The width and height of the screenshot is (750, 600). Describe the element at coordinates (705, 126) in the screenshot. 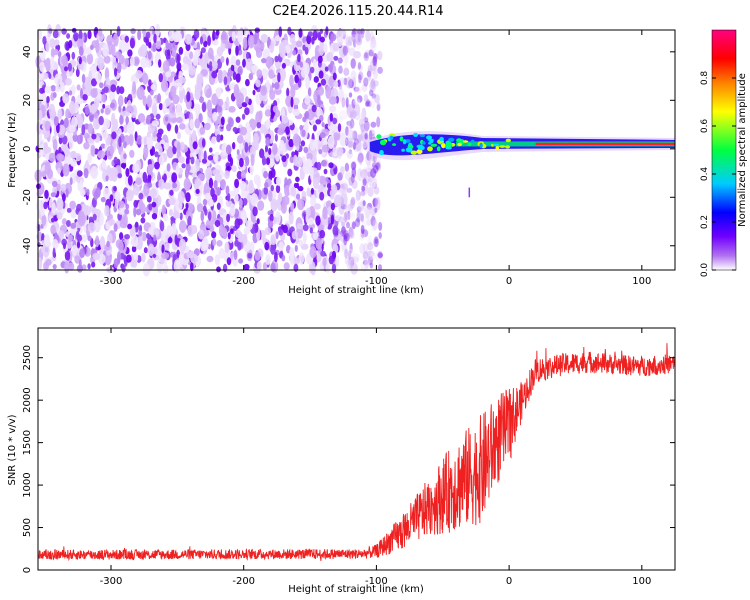

I see `colorbar-tick-label: 0.6` at that location.